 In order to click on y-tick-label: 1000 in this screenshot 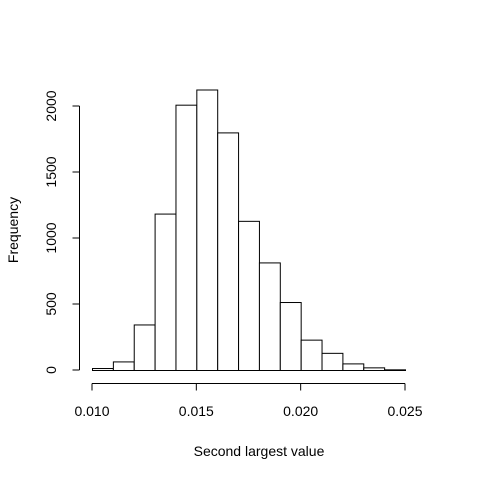, I will do `click(51, 237)`.